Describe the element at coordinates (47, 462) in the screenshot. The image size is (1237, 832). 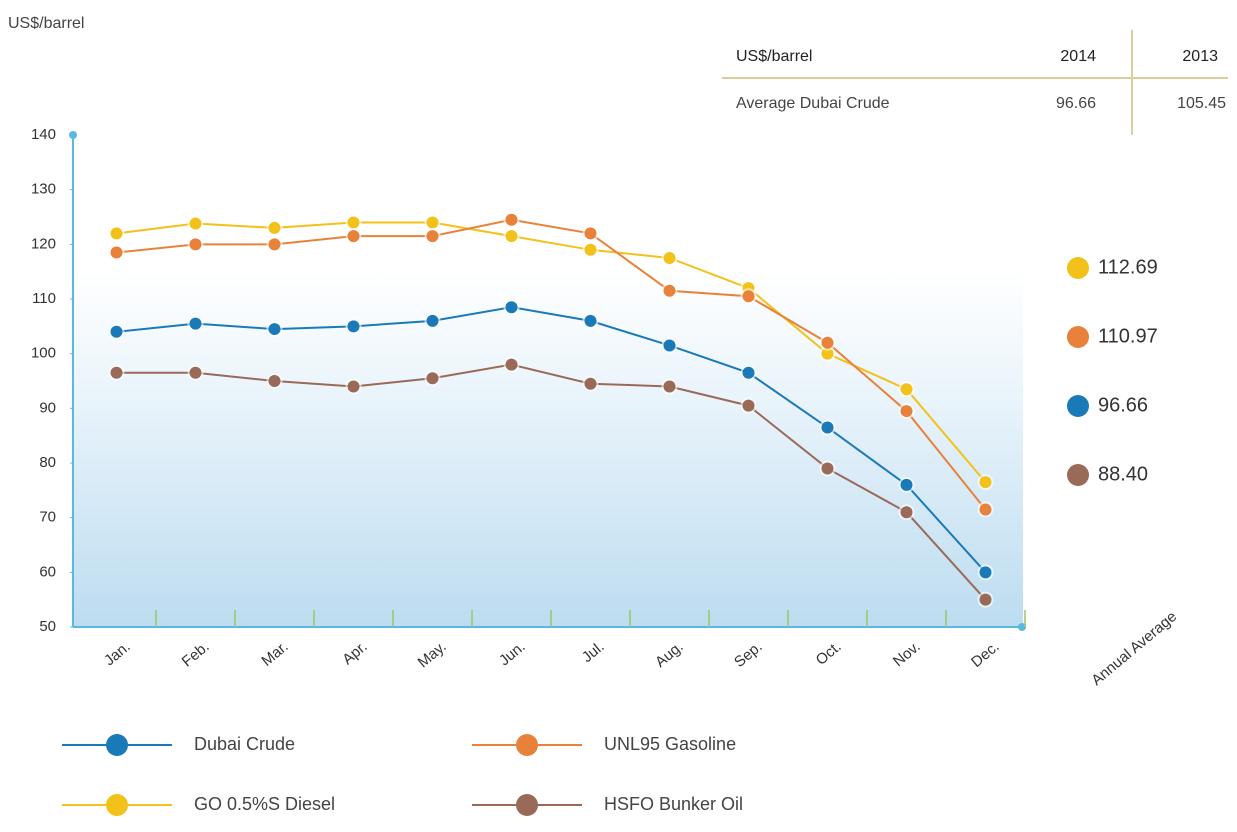
I see `y-tick-label: 80` at that location.